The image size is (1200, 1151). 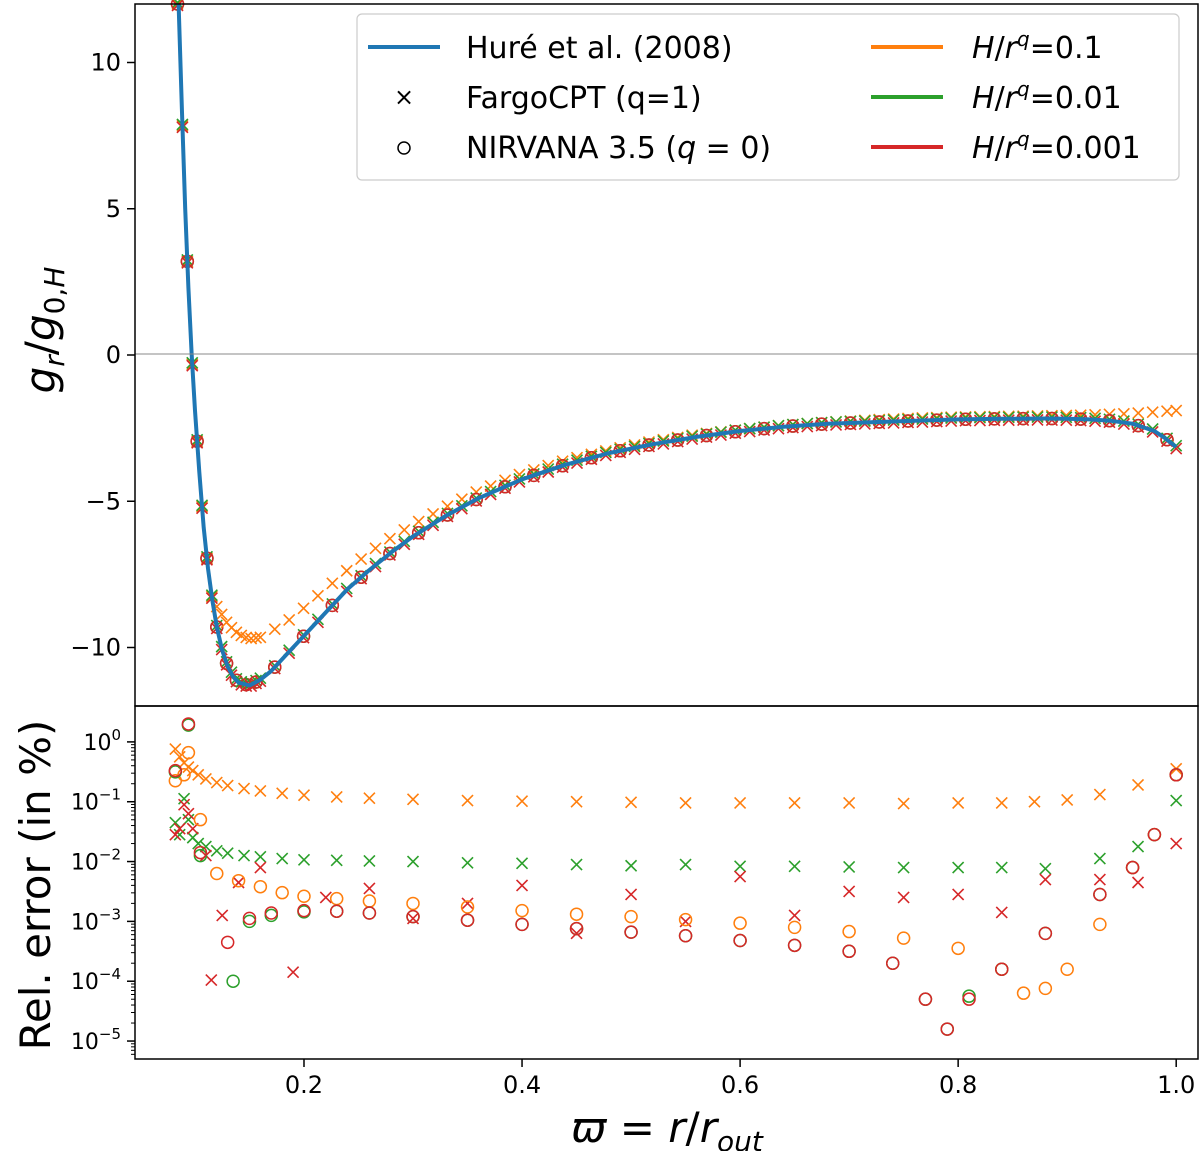 What do you see at coordinates (740, 1085) in the screenshot?
I see `x-tick-label: 0.6` at bounding box center [740, 1085].